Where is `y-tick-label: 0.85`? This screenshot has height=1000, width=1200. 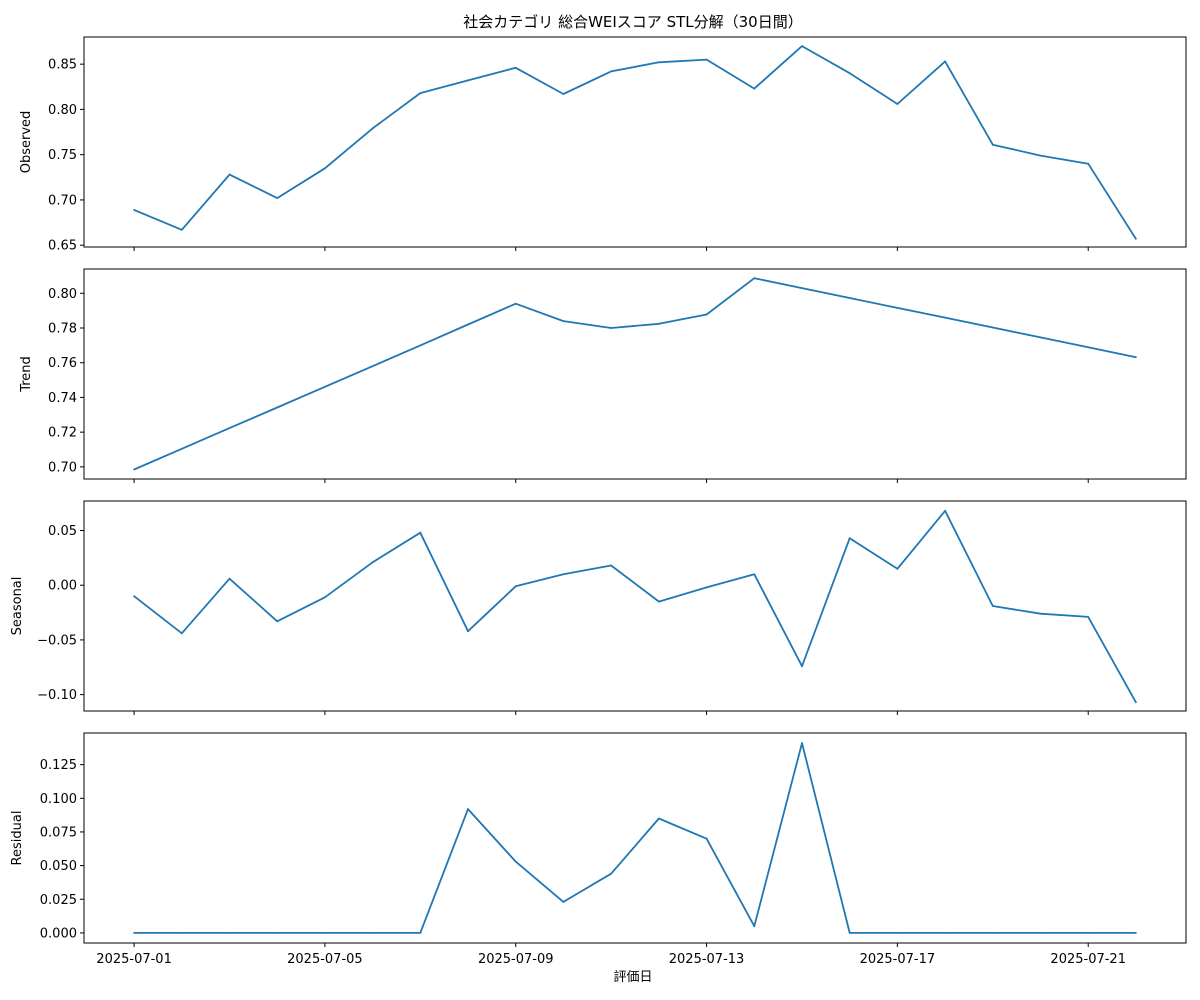
y-tick-label: 0.85 is located at coordinates (62, 65).